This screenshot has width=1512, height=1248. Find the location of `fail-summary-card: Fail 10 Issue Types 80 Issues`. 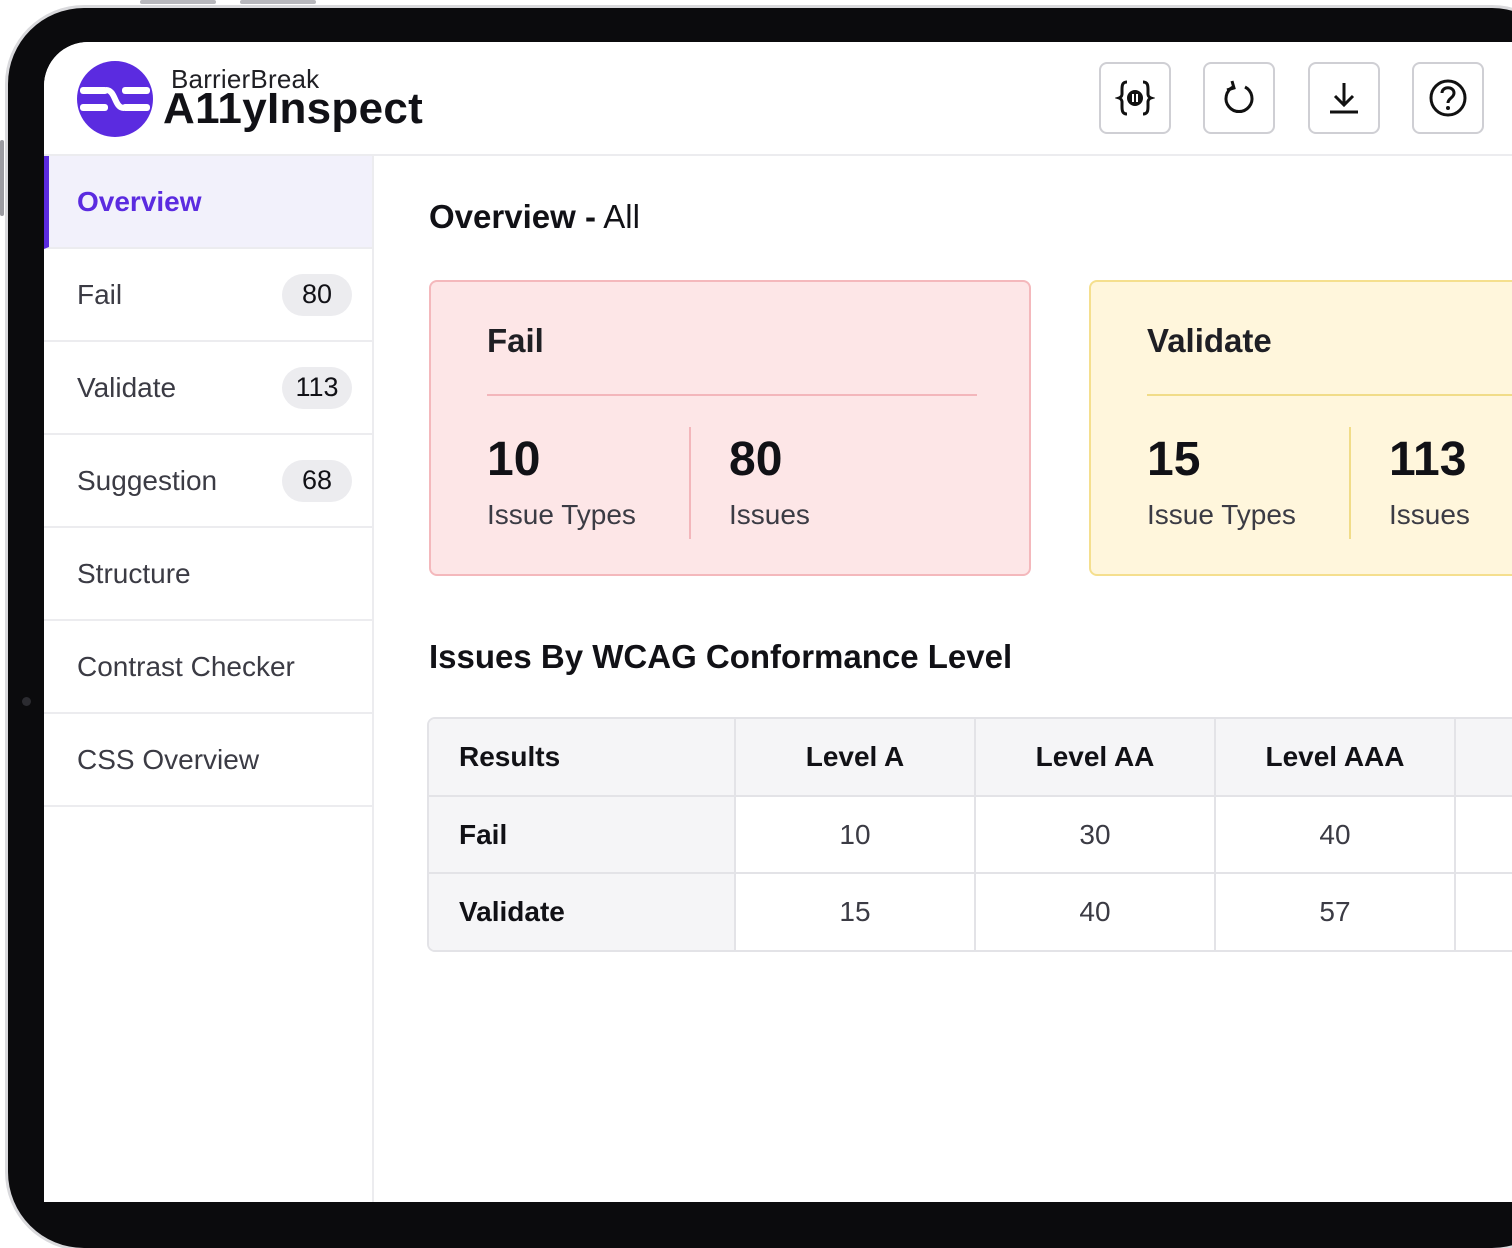

fail-summary-card: Fail 10 Issue Types 80 Issues is located at coordinates (730, 428).